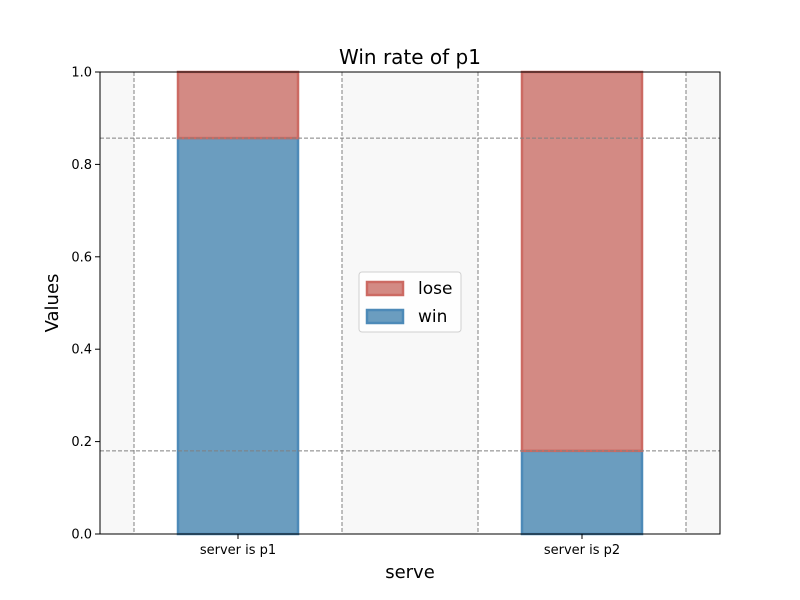 This screenshot has height=600, width=800. What do you see at coordinates (81, 165) in the screenshot?
I see `y-tick-label: 0.8` at bounding box center [81, 165].